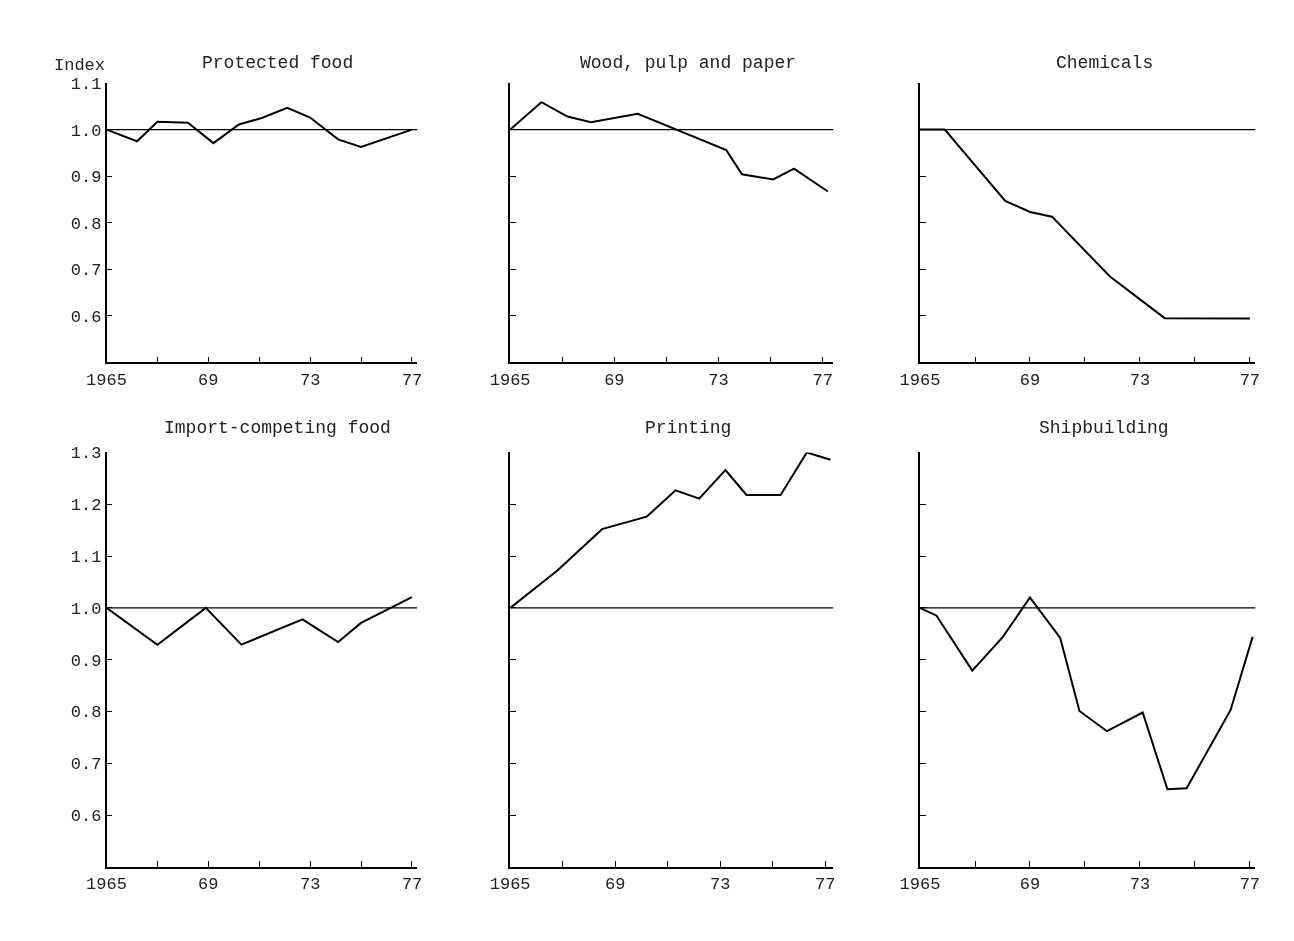 The width and height of the screenshot is (1294, 941). Describe the element at coordinates (278, 63) in the screenshot. I see `chart-title: Protected food` at that location.